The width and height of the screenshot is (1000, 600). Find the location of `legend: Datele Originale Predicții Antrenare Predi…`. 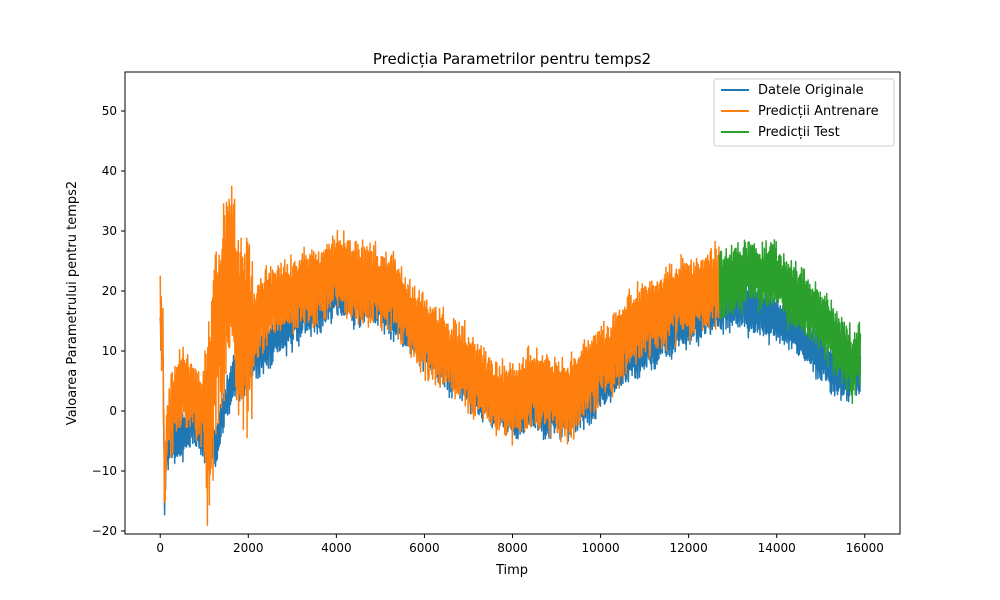

legend: Datele Originale Predicții Antrenare Predi… is located at coordinates (804, 112).